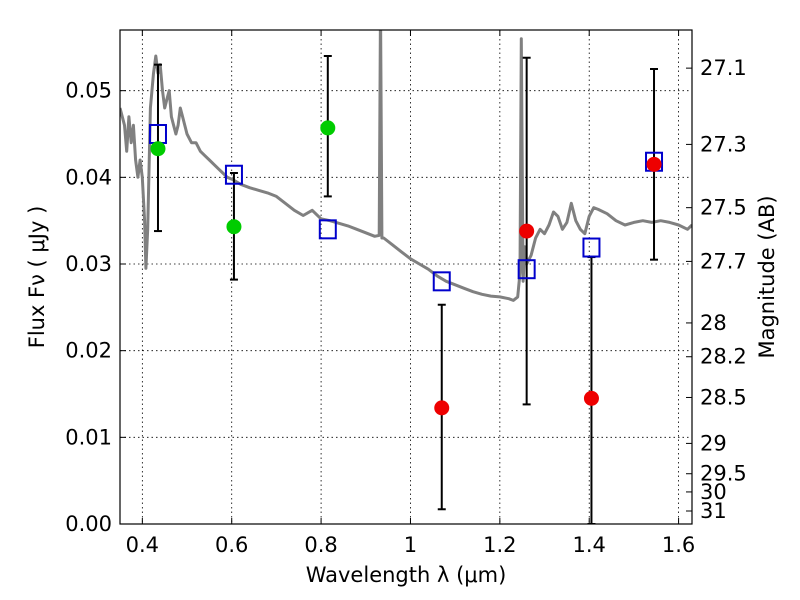  Describe the element at coordinates (678, 545) in the screenshot. I see `x-tick-label: 1.6` at that location.